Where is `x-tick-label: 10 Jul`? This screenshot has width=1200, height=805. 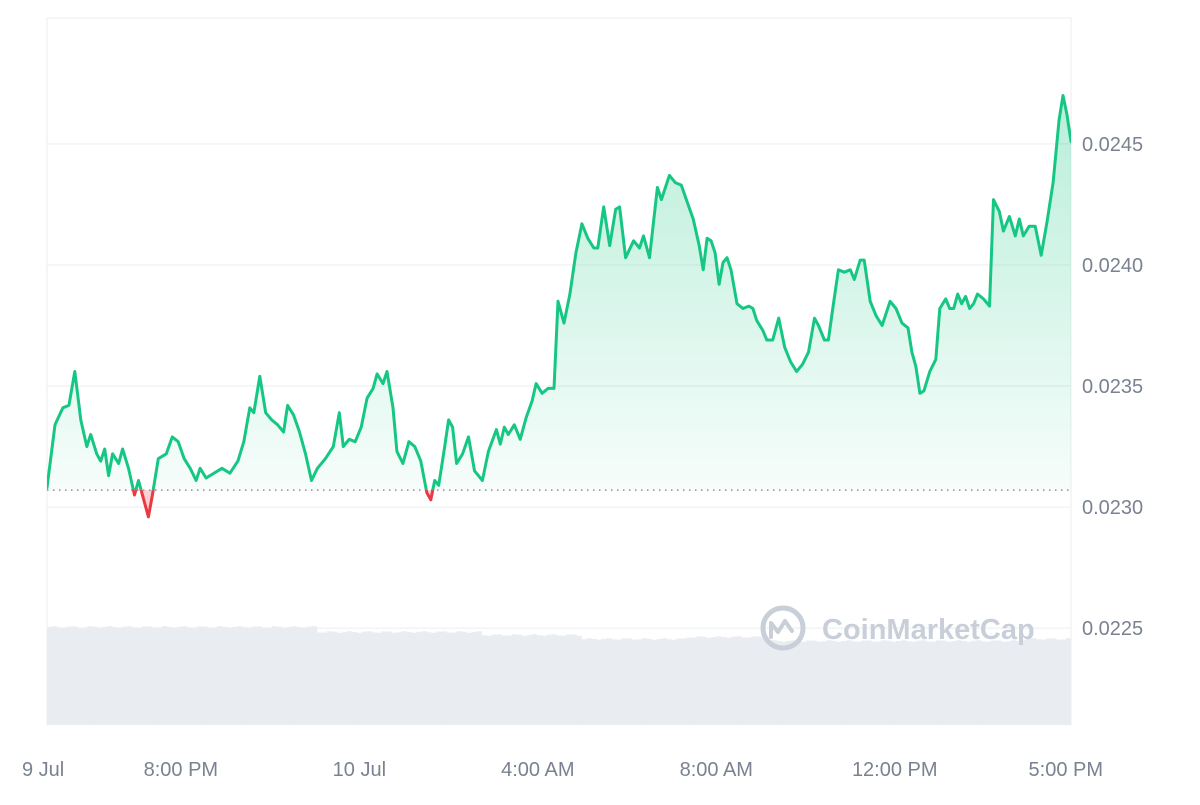
x-tick-label: 10 Jul is located at coordinates (359, 770).